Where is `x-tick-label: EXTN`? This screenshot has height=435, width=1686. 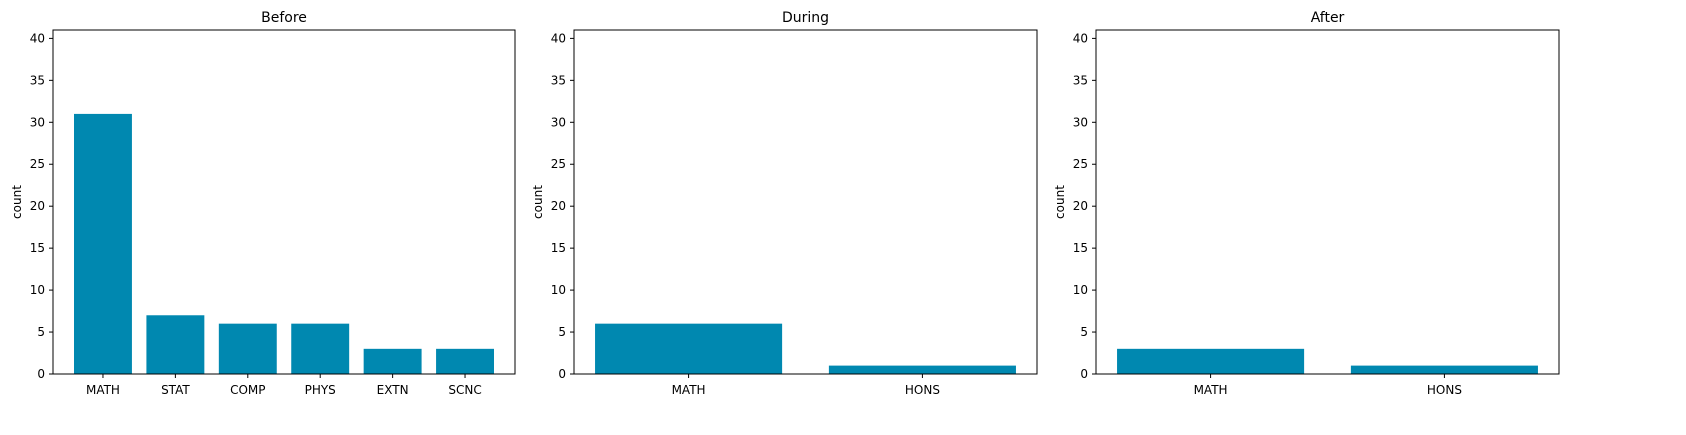 x-tick-label: EXTN is located at coordinates (393, 390).